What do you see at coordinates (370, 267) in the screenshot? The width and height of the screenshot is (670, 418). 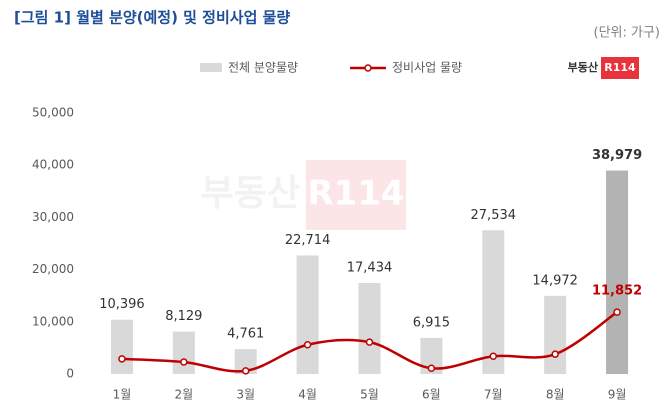 I see `data-label: 17,434` at bounding box center [370, 267].